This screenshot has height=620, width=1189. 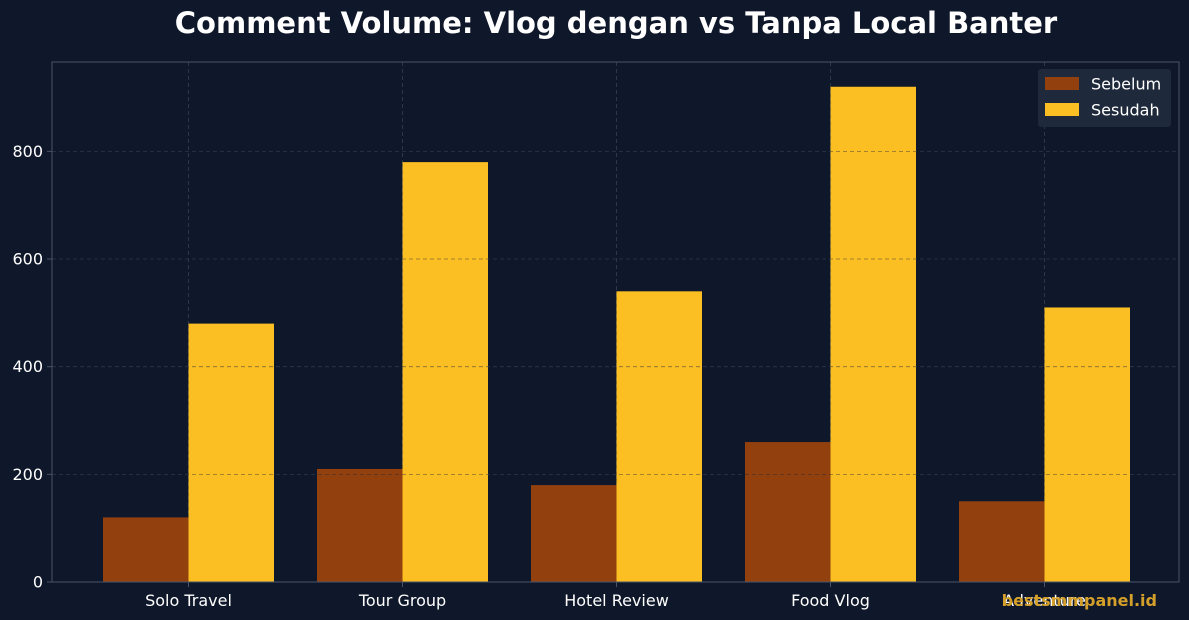 What do you see at coordinates (1125, 110) in the screenshot?
I see `legend-label-sesudah: Sesudah` at bounding box center [1125, 110].